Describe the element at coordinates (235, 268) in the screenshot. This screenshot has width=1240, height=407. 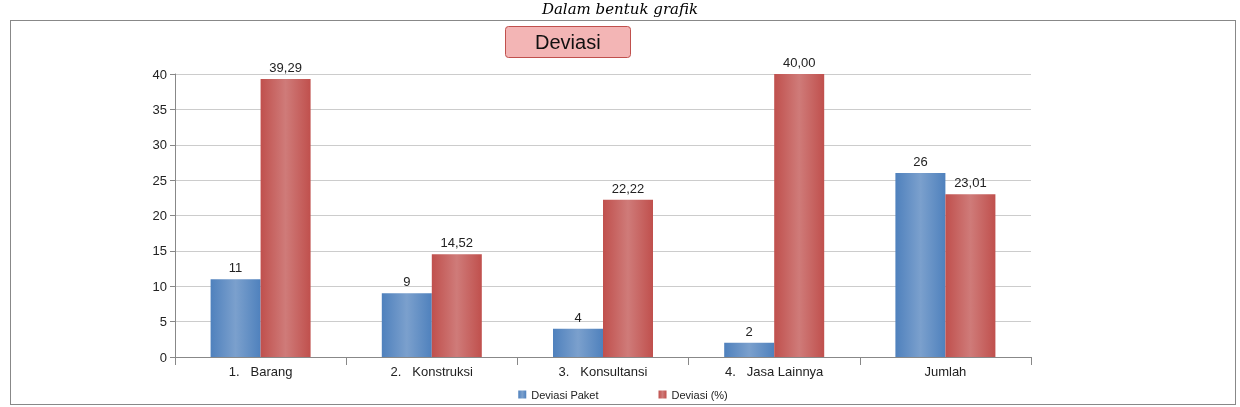
I see `data-label: 11` at that location.